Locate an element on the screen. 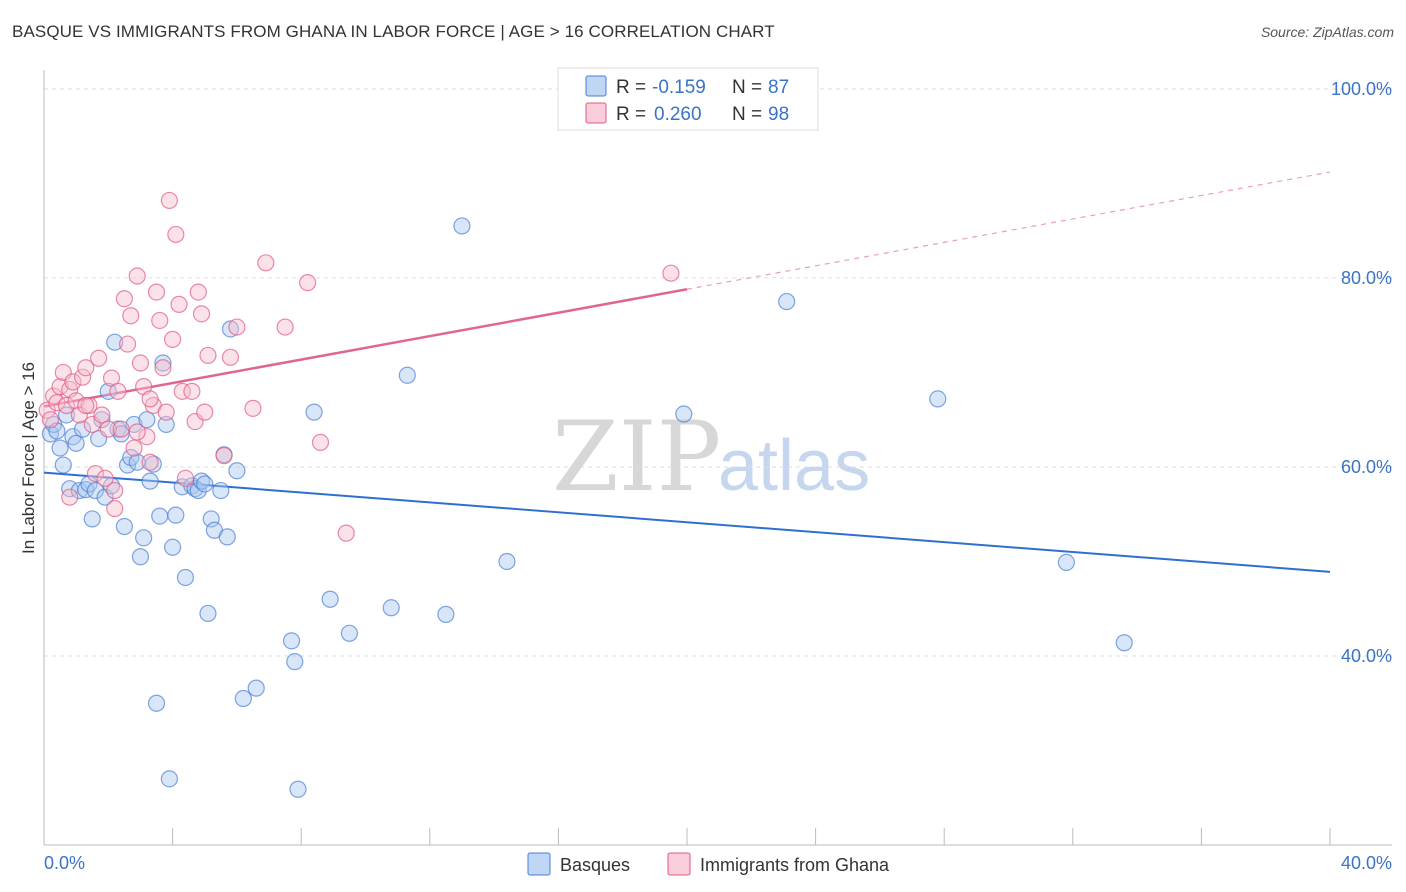 The image size is (1406, 892). legend-swatch-basques is located at coordinates (596, 86).